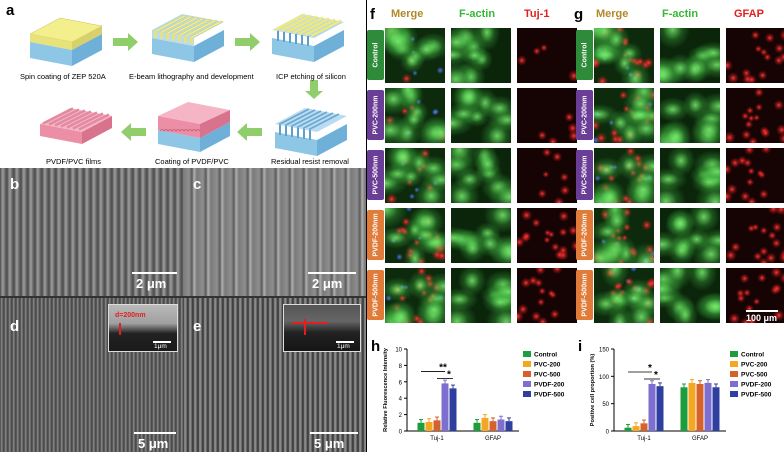 This screenshot has width=784, height=452. Describe the element at coordinates (130, 315) in the screenshot. I see `inset-d-annotation: d=200nm` at that location.